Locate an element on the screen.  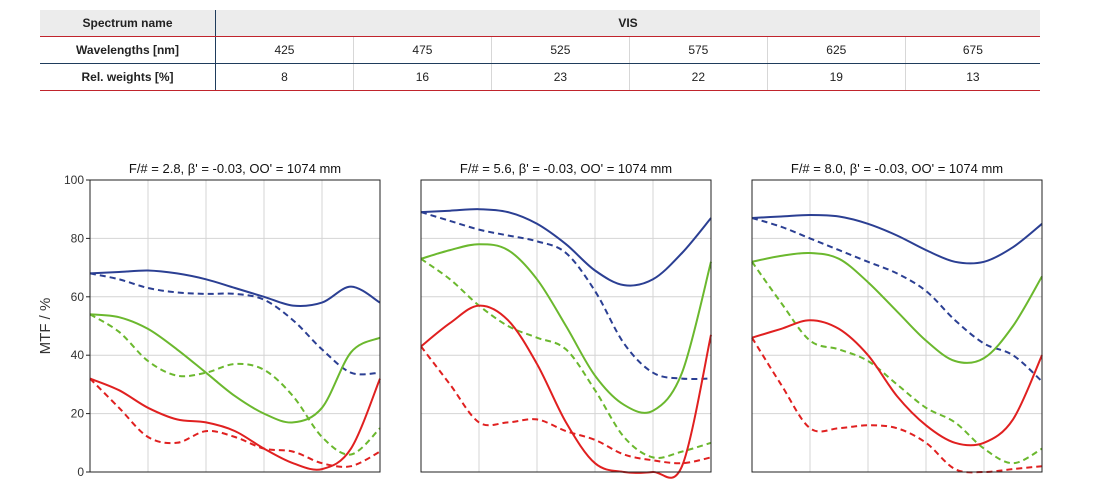
spectrum-header-row: Spectrum name VIS is located at coordinates (540, 23).